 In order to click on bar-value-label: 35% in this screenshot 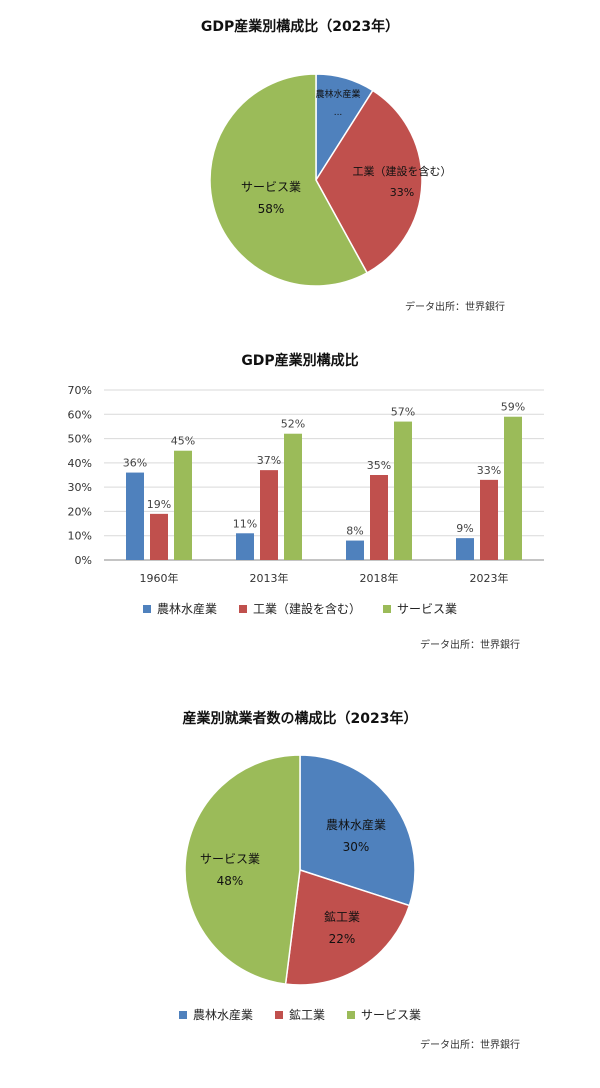, I will do `click(379, 465)`.